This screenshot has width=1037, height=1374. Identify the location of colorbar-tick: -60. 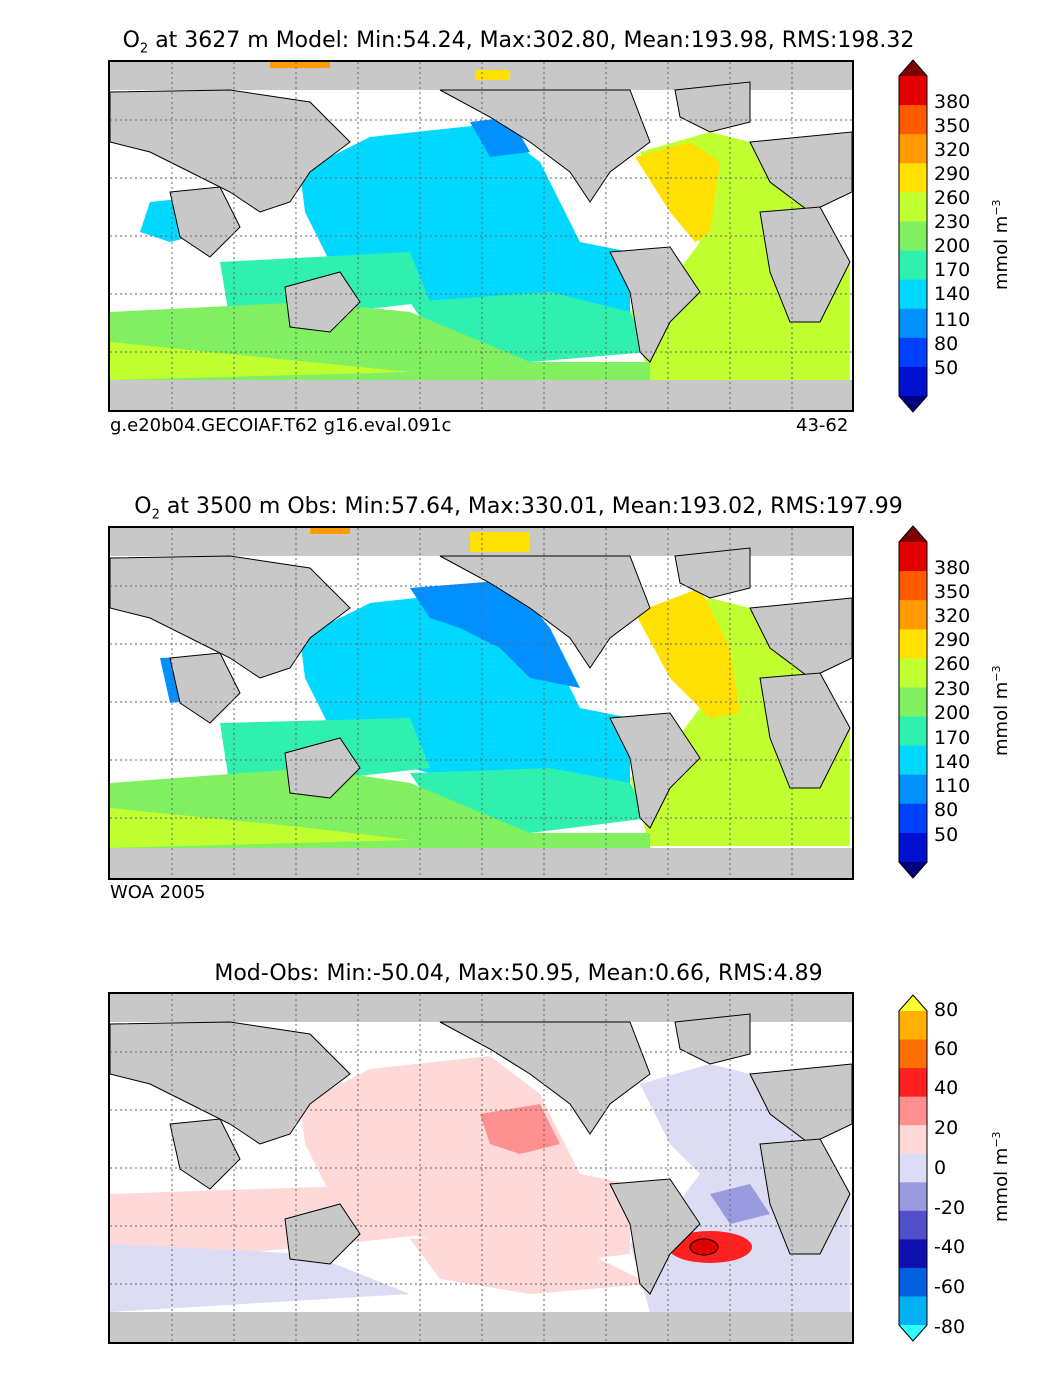
(950, 1287).